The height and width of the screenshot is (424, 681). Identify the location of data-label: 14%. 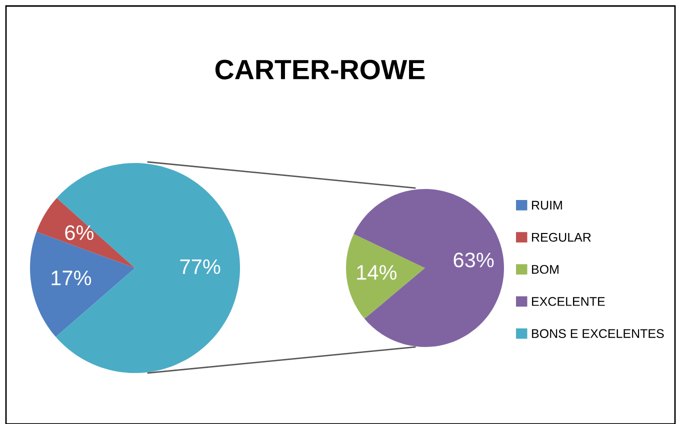
(377, 272).